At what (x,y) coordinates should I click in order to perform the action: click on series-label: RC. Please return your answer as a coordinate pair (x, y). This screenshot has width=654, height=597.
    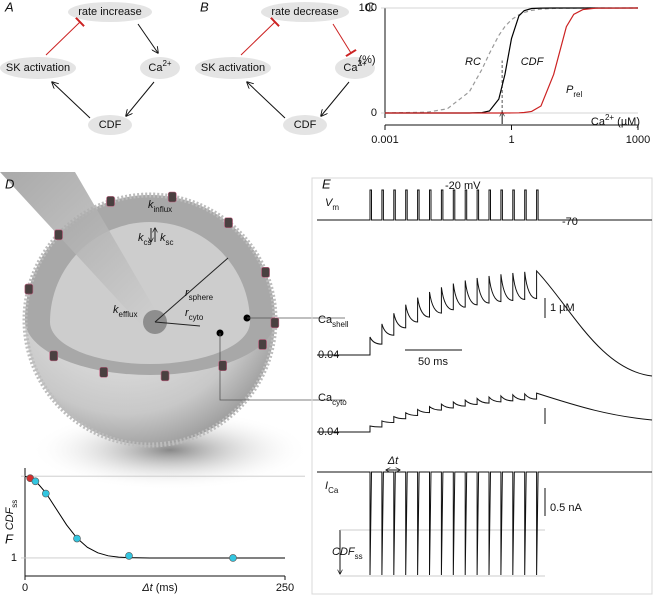
    Looking at the image, I should click on (473, 62).